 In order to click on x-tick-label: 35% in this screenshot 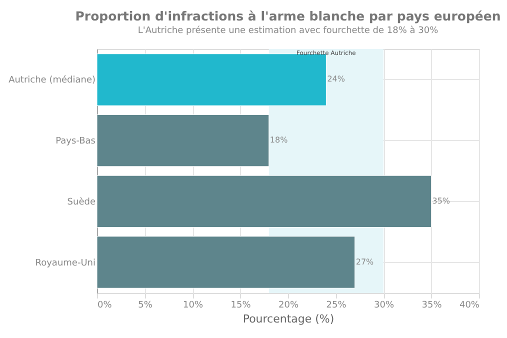, I will do `click(432, 305)`.